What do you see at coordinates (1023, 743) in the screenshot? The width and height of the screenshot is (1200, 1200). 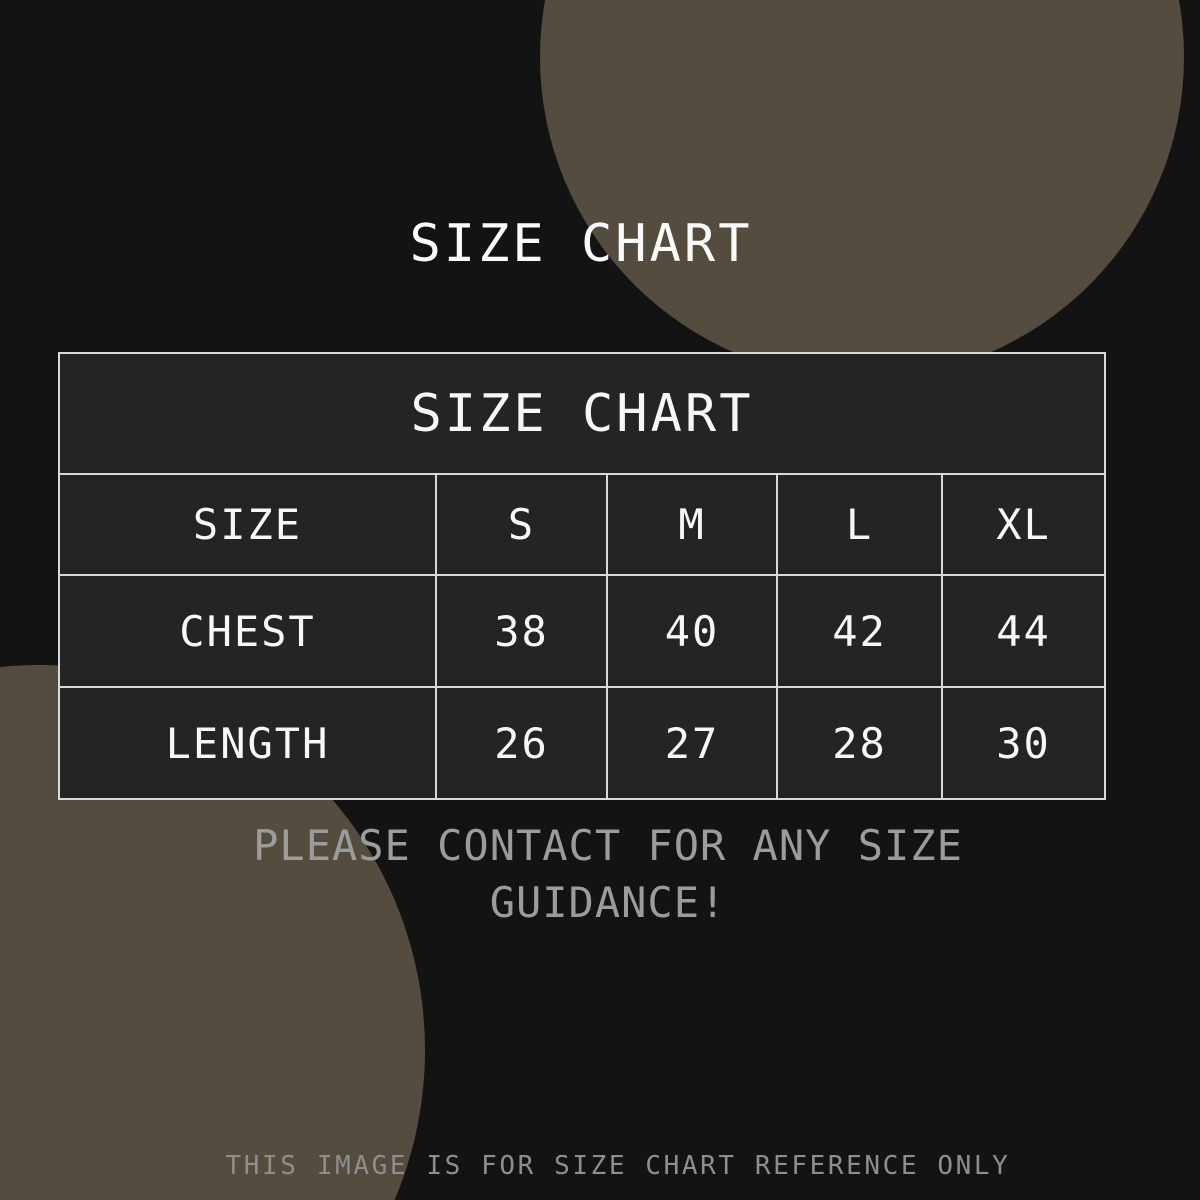 I see `length-cell-xl: 30` at bounding box center [1023, 743].